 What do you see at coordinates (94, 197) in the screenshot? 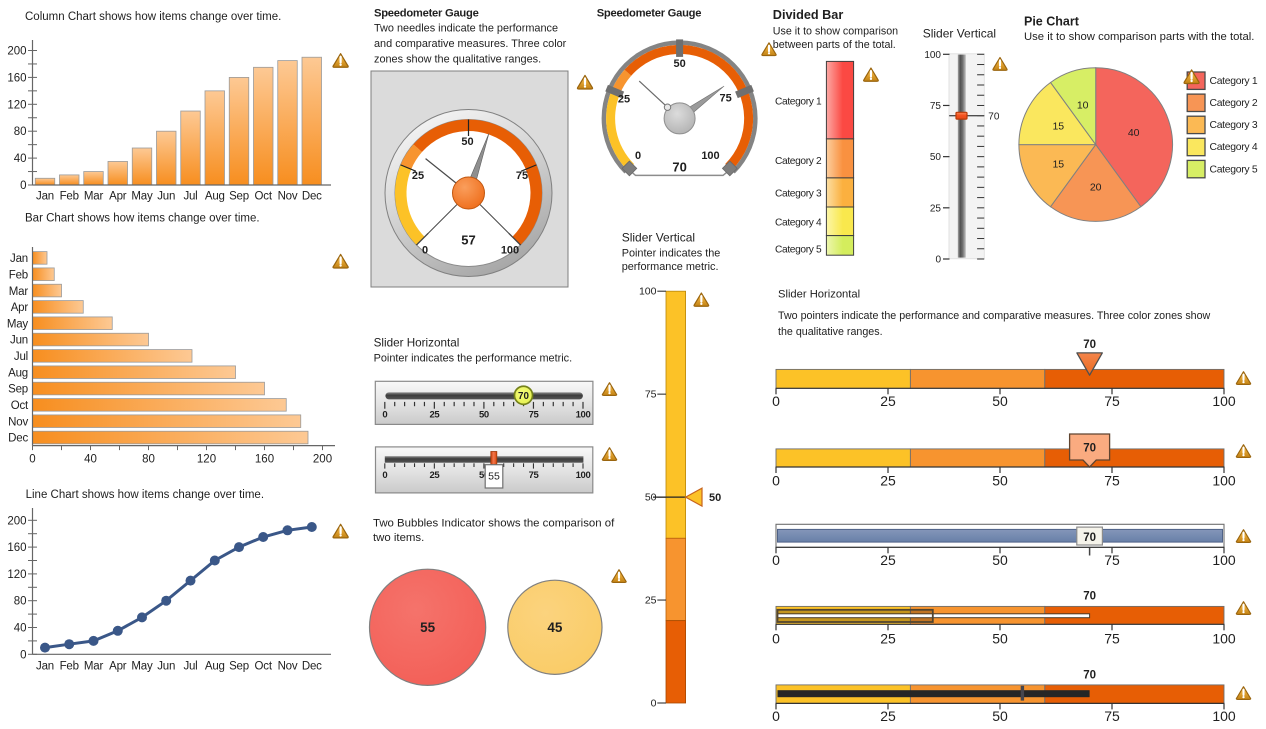
I see `svg-text: Mar` at bounding box center [94, 197].